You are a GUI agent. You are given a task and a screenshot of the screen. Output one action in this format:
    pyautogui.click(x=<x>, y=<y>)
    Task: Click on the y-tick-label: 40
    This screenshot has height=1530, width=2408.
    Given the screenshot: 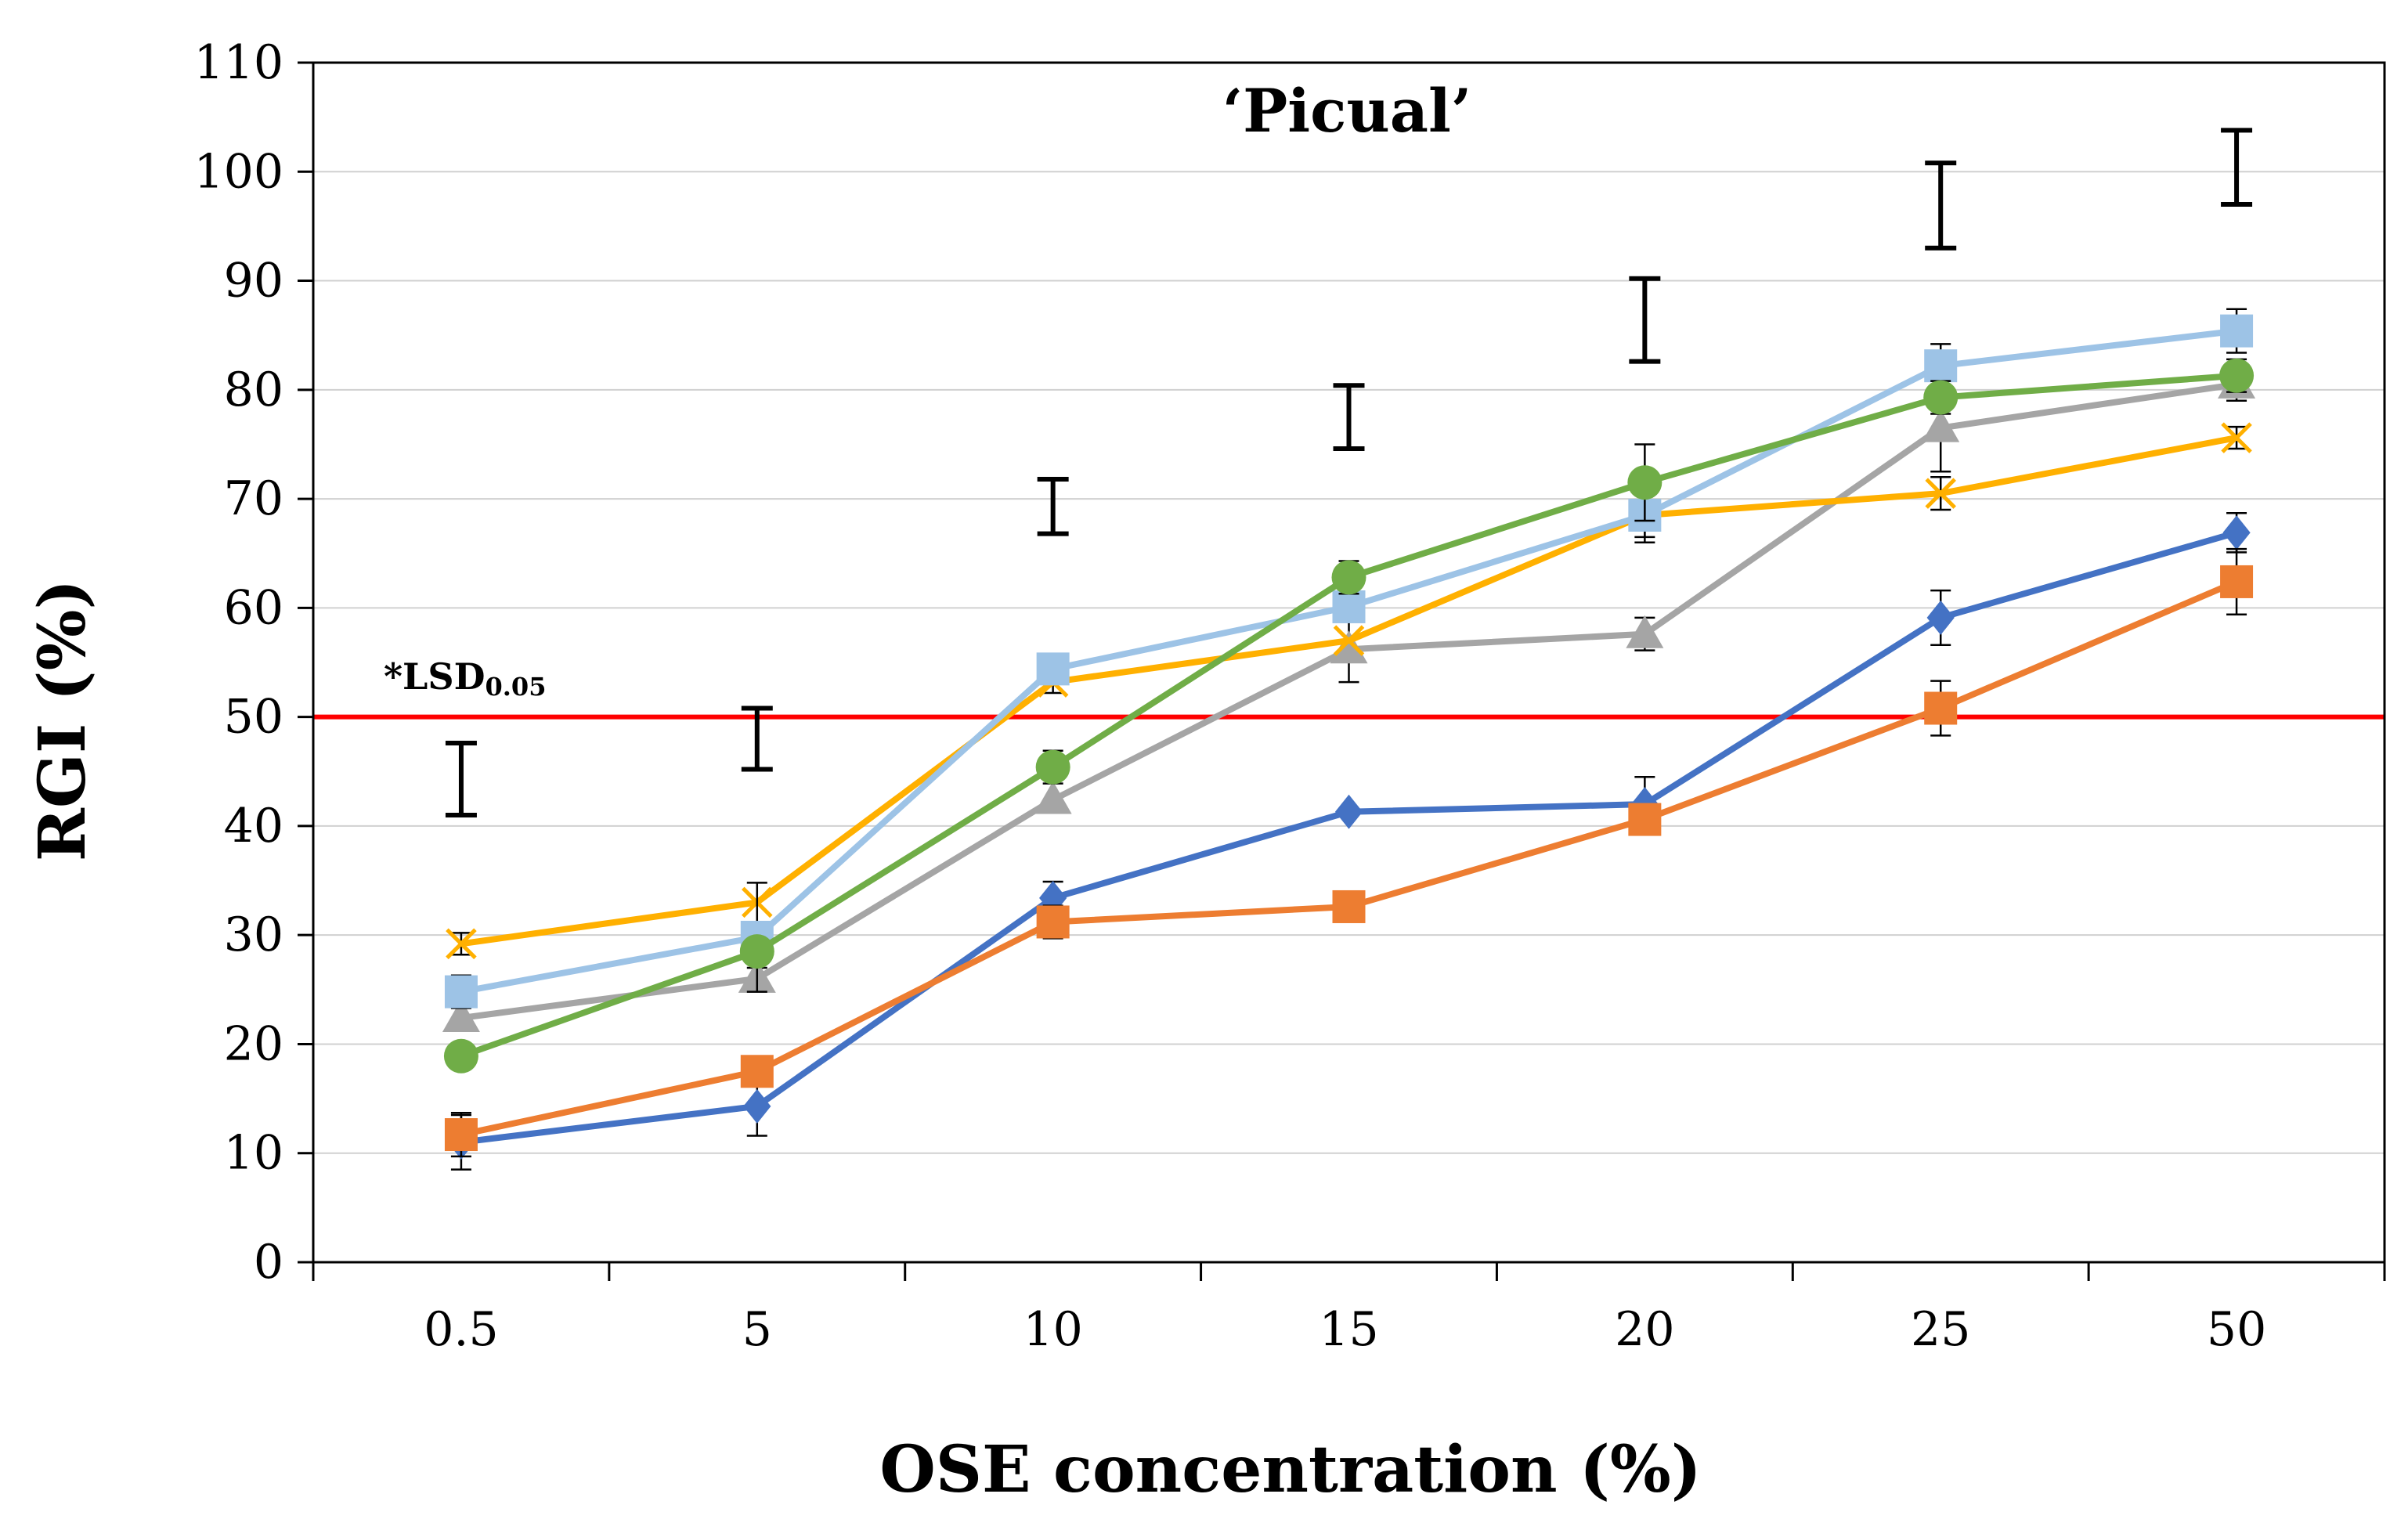 What is the action you would take?
    pyautogui.click(x=254, y=826)
    